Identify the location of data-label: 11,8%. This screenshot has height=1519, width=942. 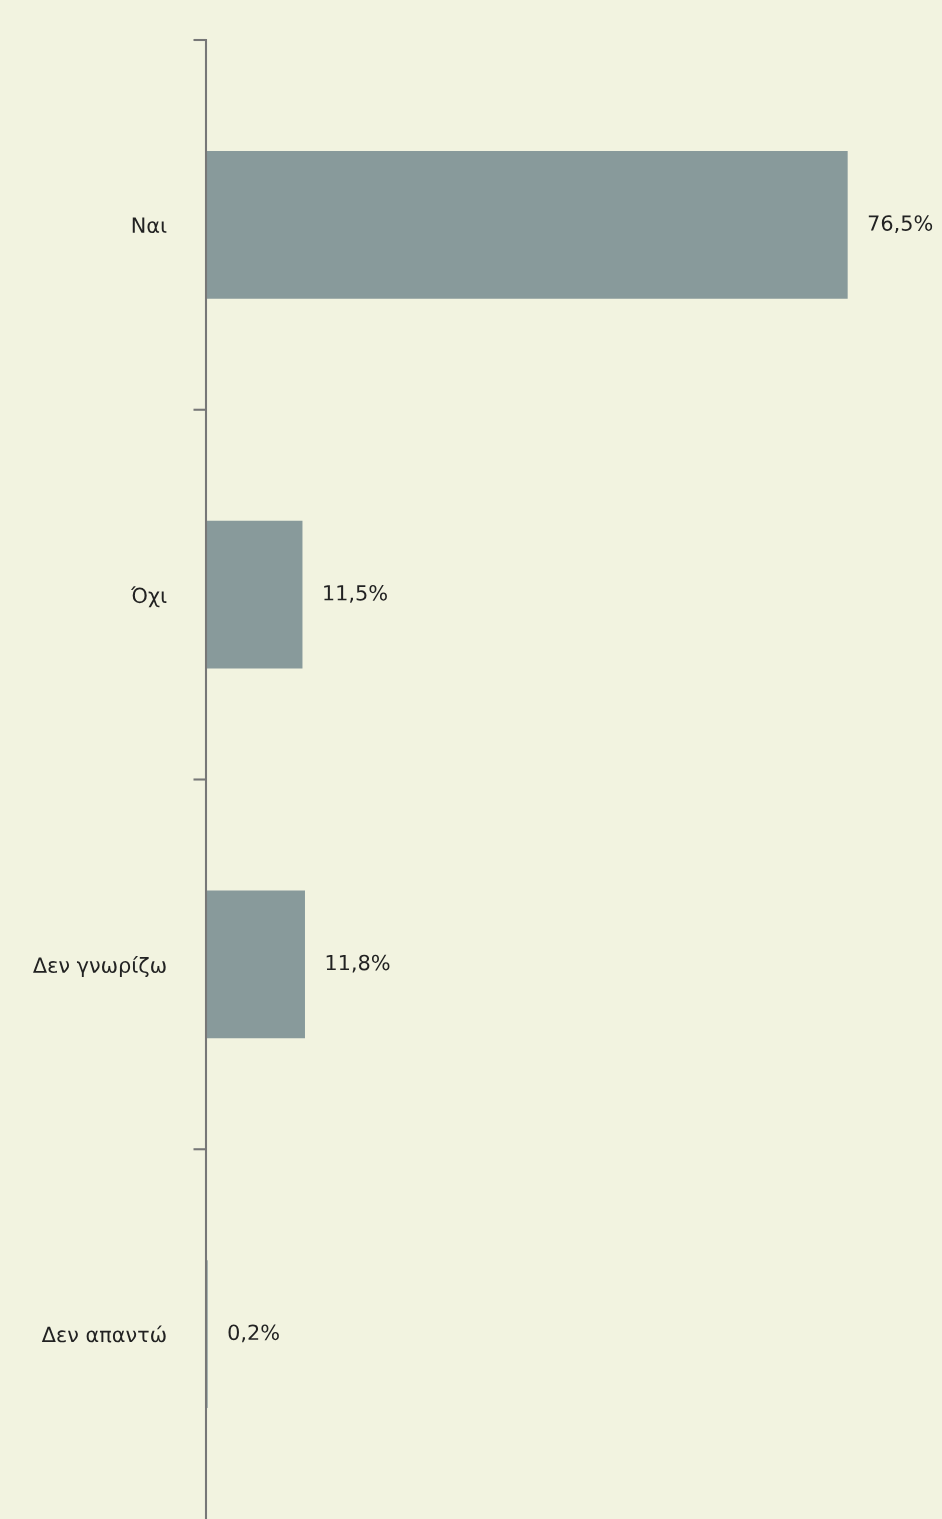
(358, 963).